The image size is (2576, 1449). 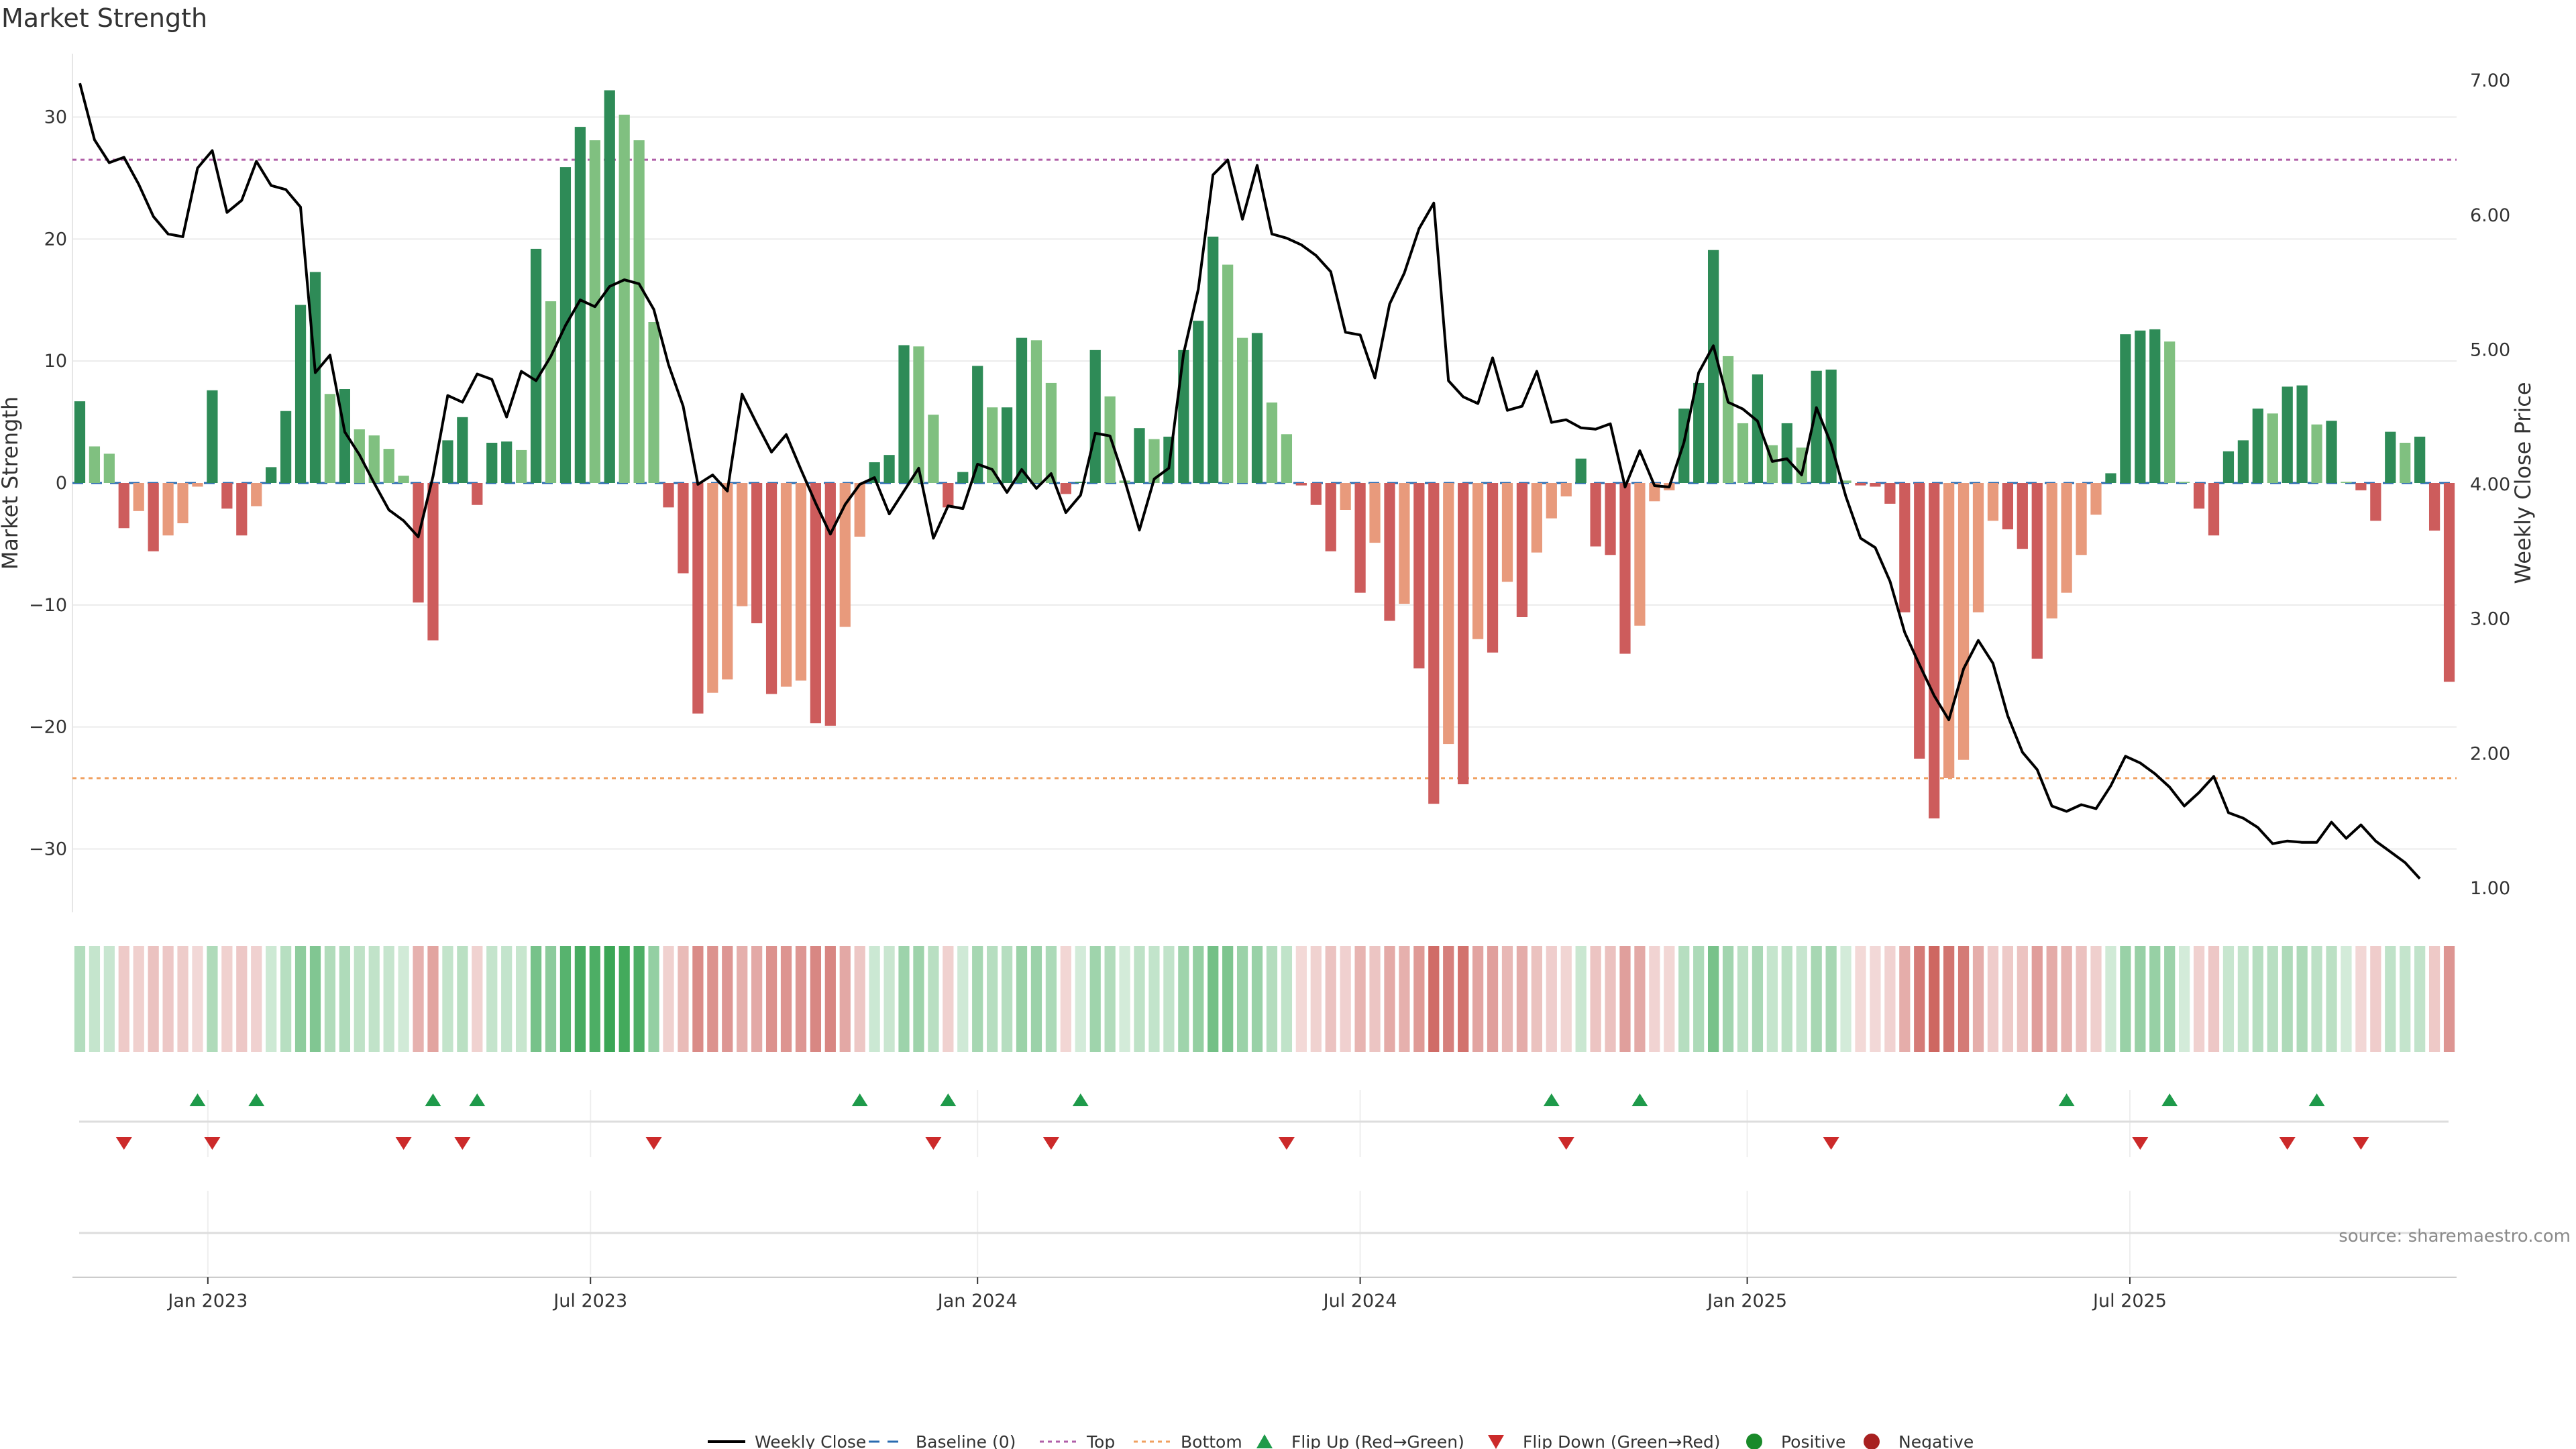 I want to click on right-tick-label: 4.00, so click(x=2490, y=484).